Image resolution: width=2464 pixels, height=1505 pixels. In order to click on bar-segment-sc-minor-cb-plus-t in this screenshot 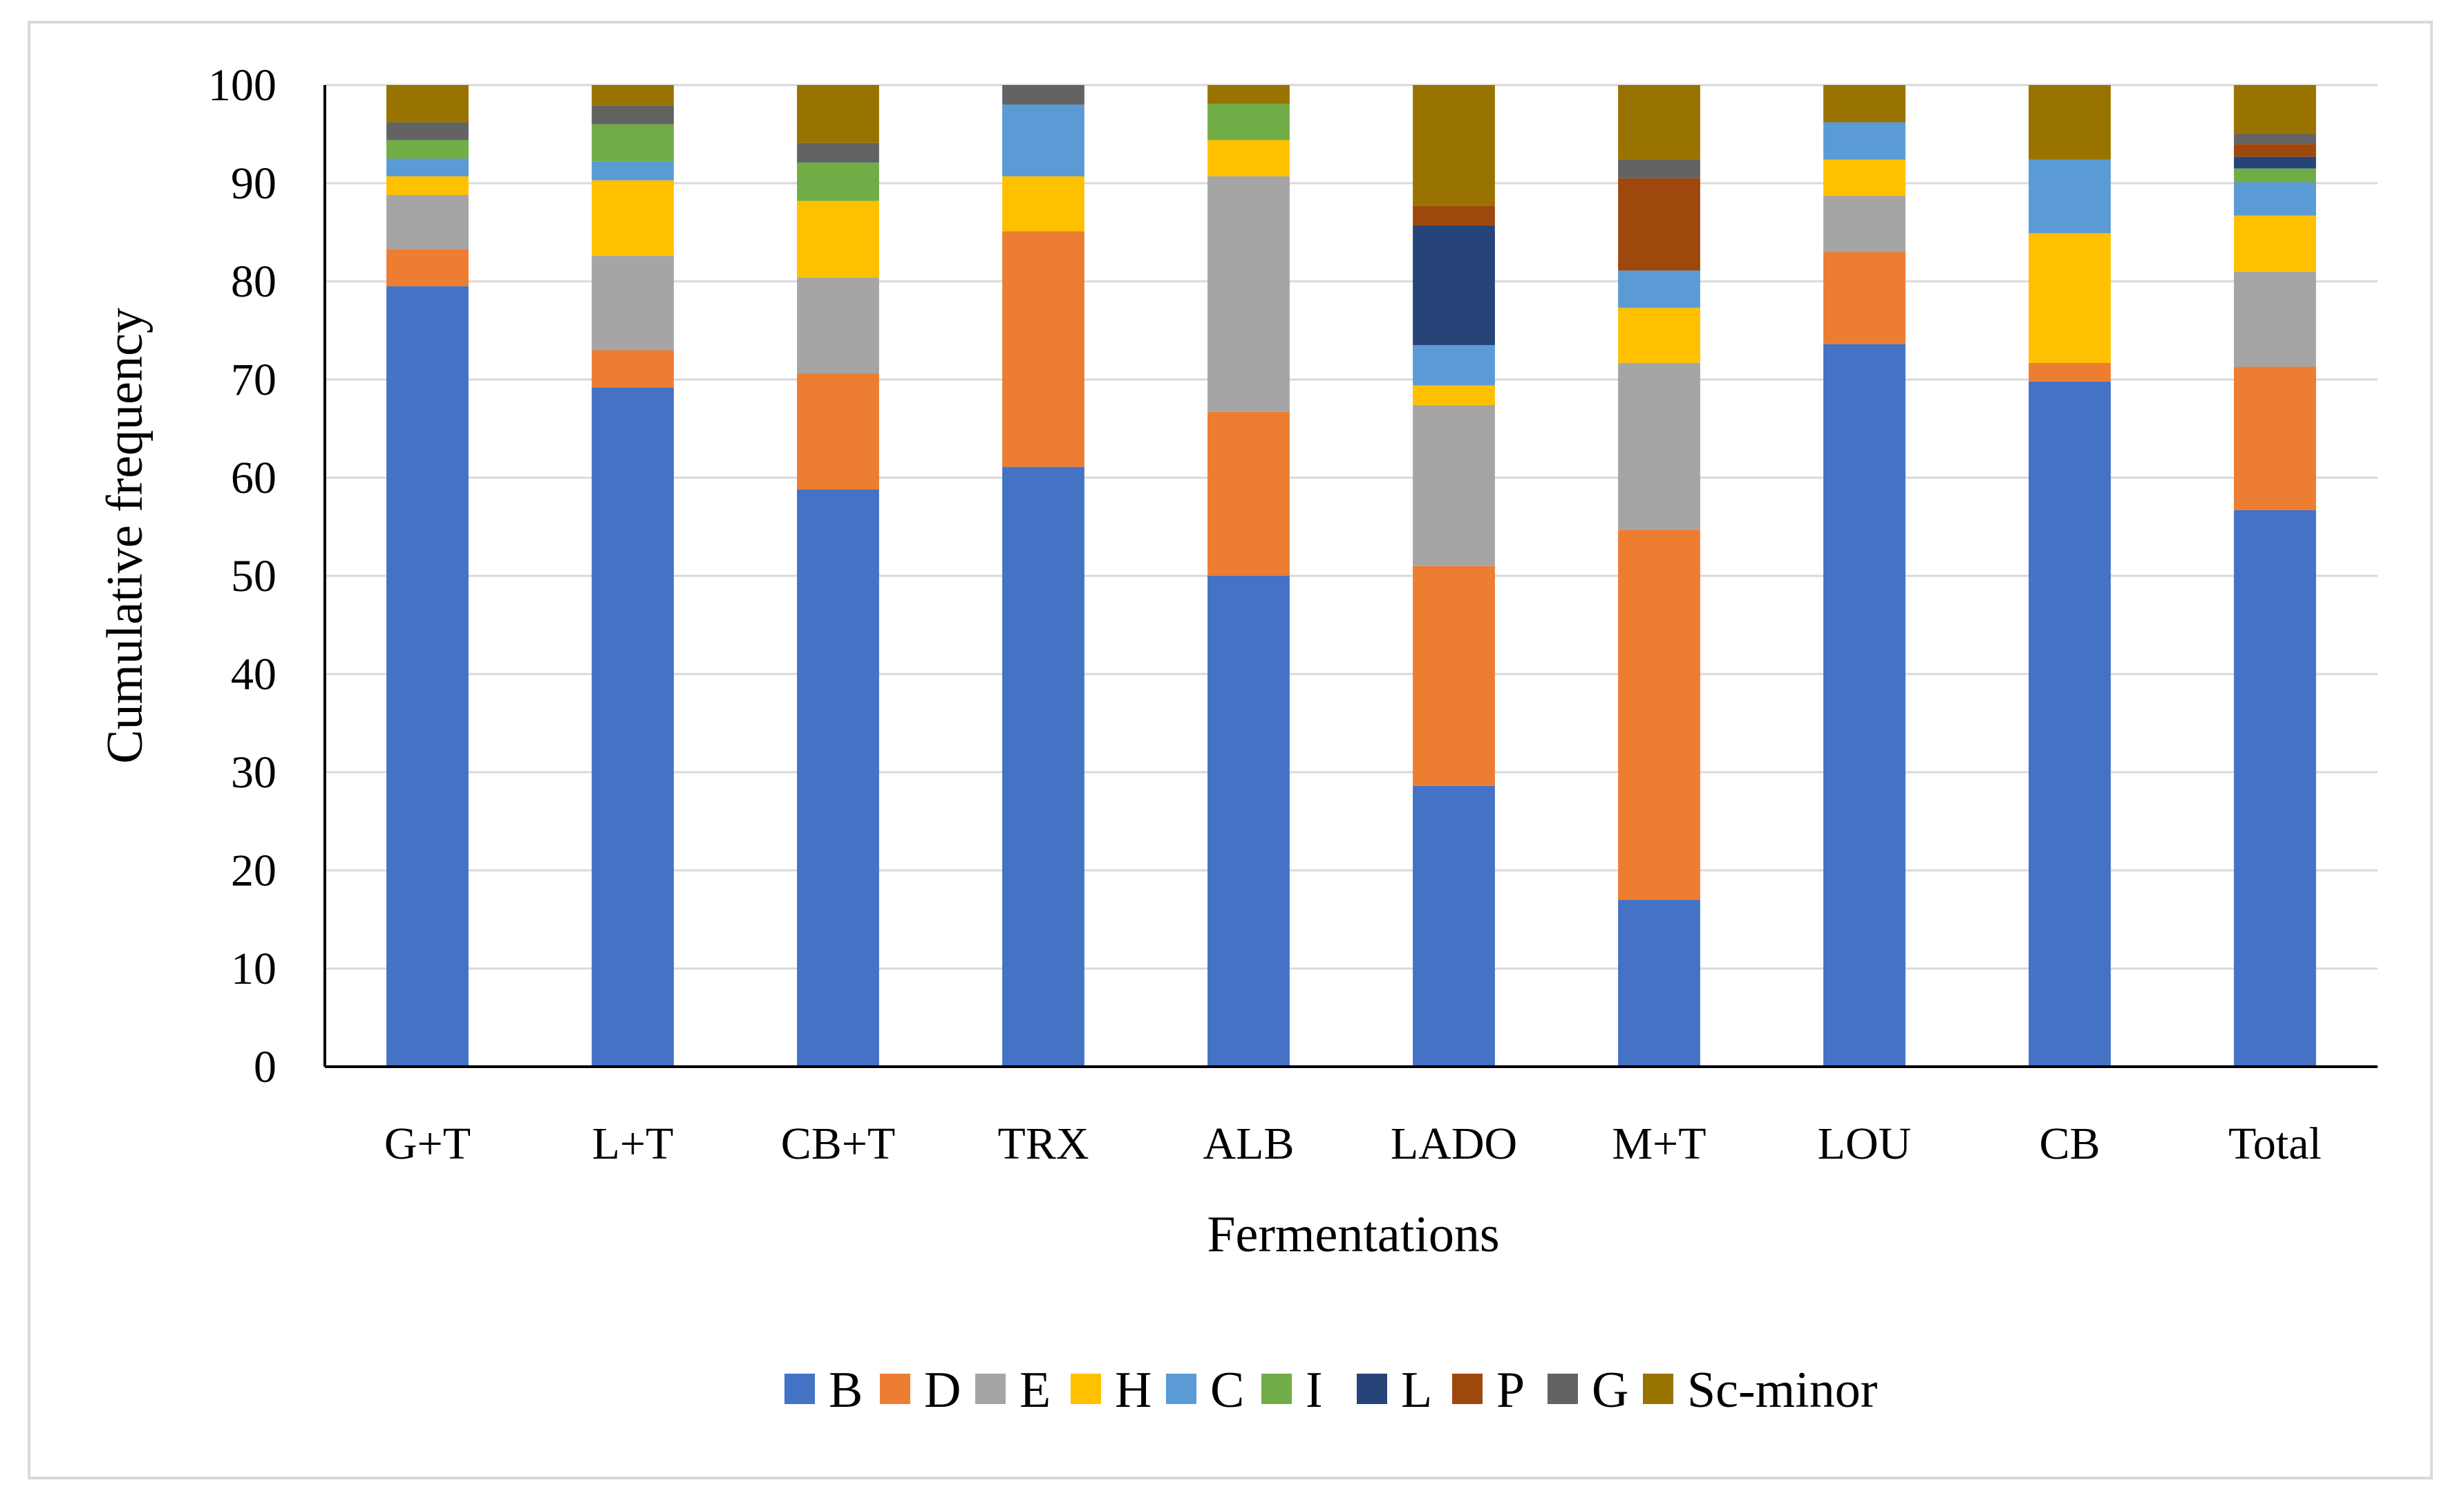, I will do `click(838, 114)`.